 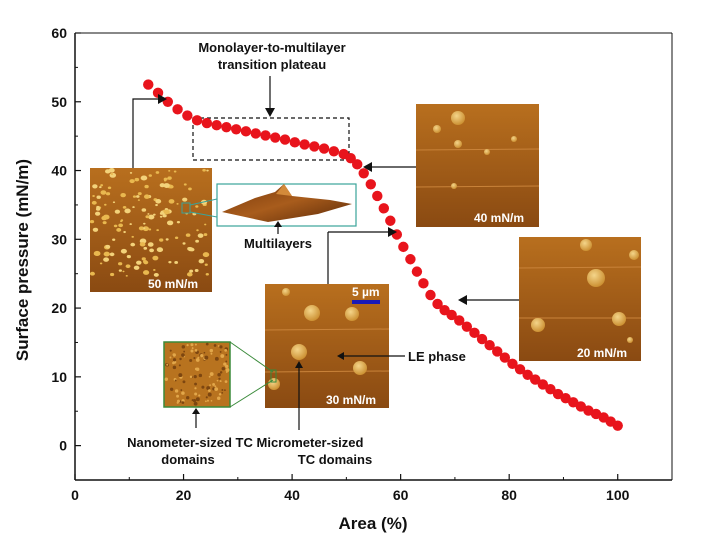 What do you see at coordinates (335, 459) in the screenshot?
I see `micro-label-line2: TC domains` at bounding box center [335, 459].